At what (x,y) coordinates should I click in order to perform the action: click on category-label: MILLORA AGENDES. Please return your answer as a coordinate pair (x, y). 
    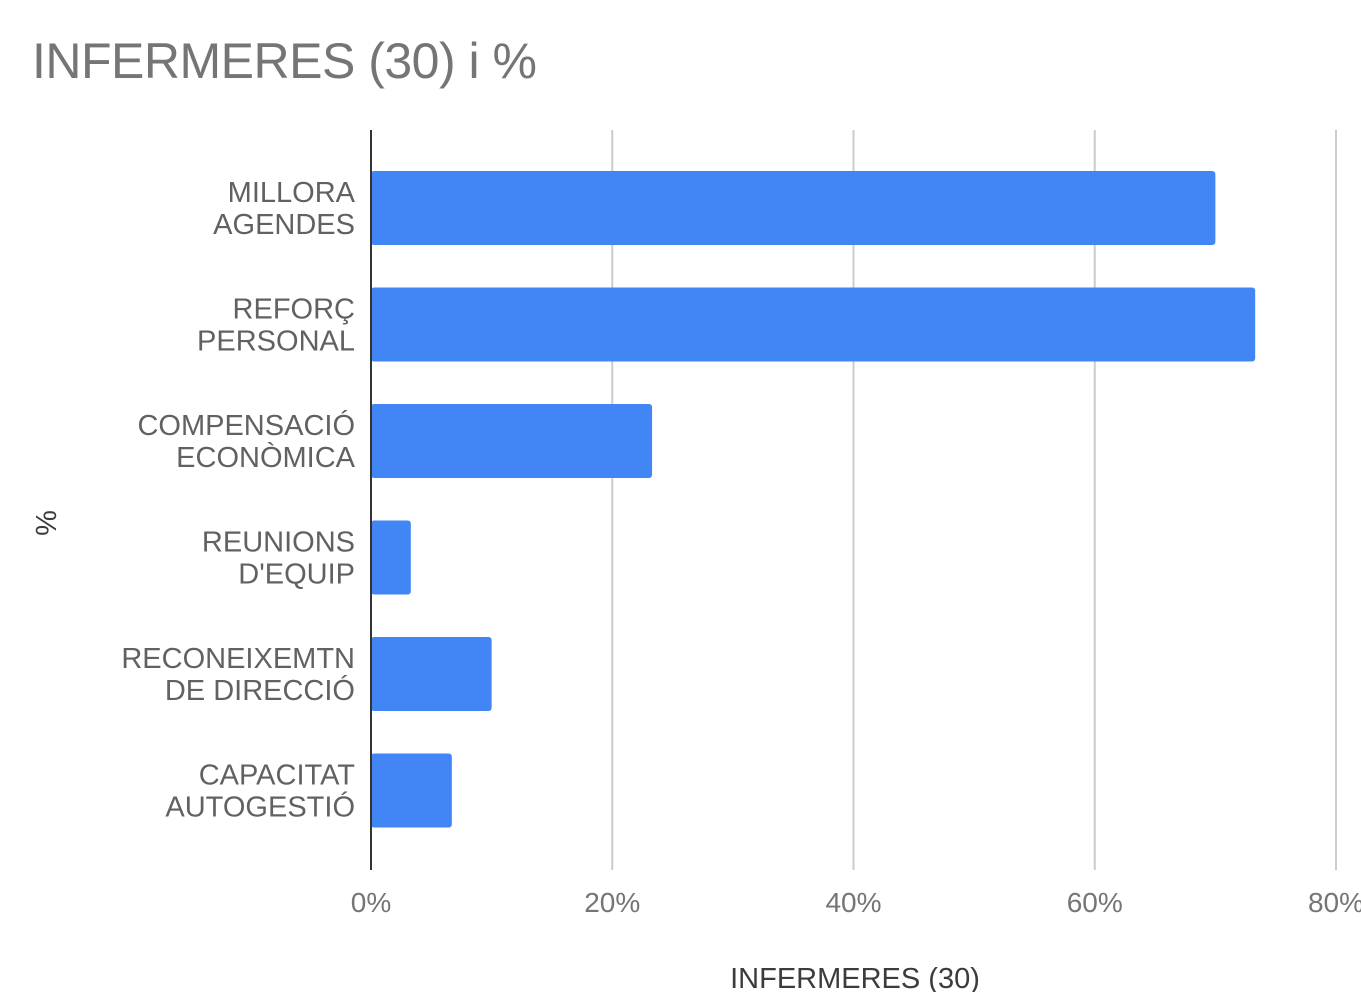
    Looking at the image, I should click on (284, 209).